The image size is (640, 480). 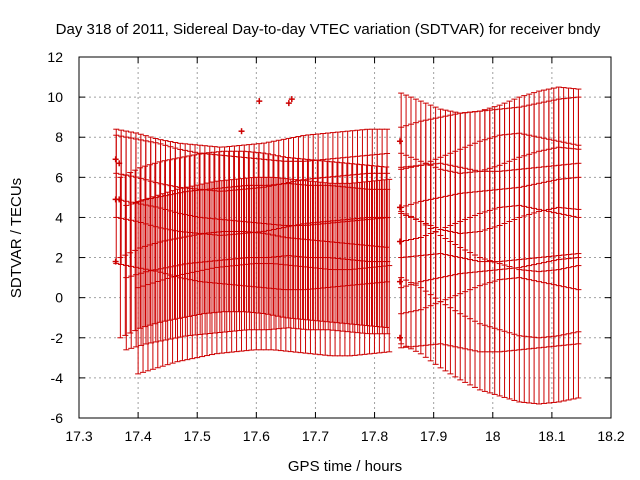 I want to click on y-tick-label: -6, so click(x=57, y=418).